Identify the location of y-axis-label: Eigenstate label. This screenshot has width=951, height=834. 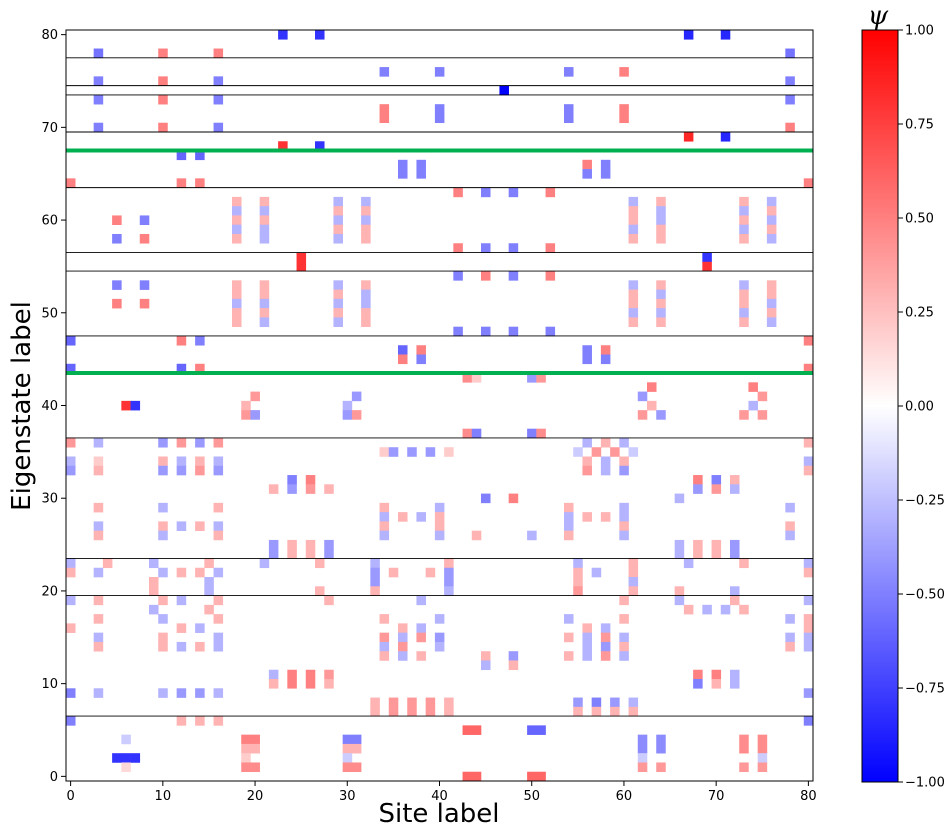
(22, 406).